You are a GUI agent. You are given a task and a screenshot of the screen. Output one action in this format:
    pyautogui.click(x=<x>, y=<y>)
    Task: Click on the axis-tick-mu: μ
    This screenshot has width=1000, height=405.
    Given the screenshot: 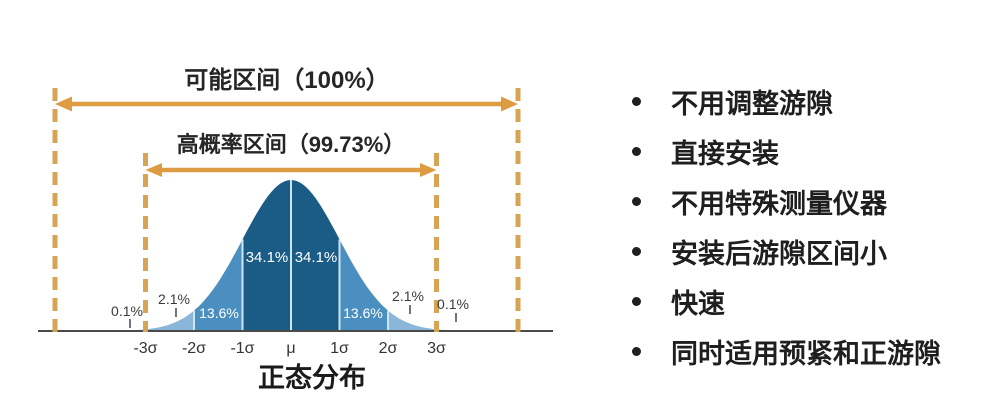 What is the action you would take?
    pyautogui.click(x=290, y=348)
    